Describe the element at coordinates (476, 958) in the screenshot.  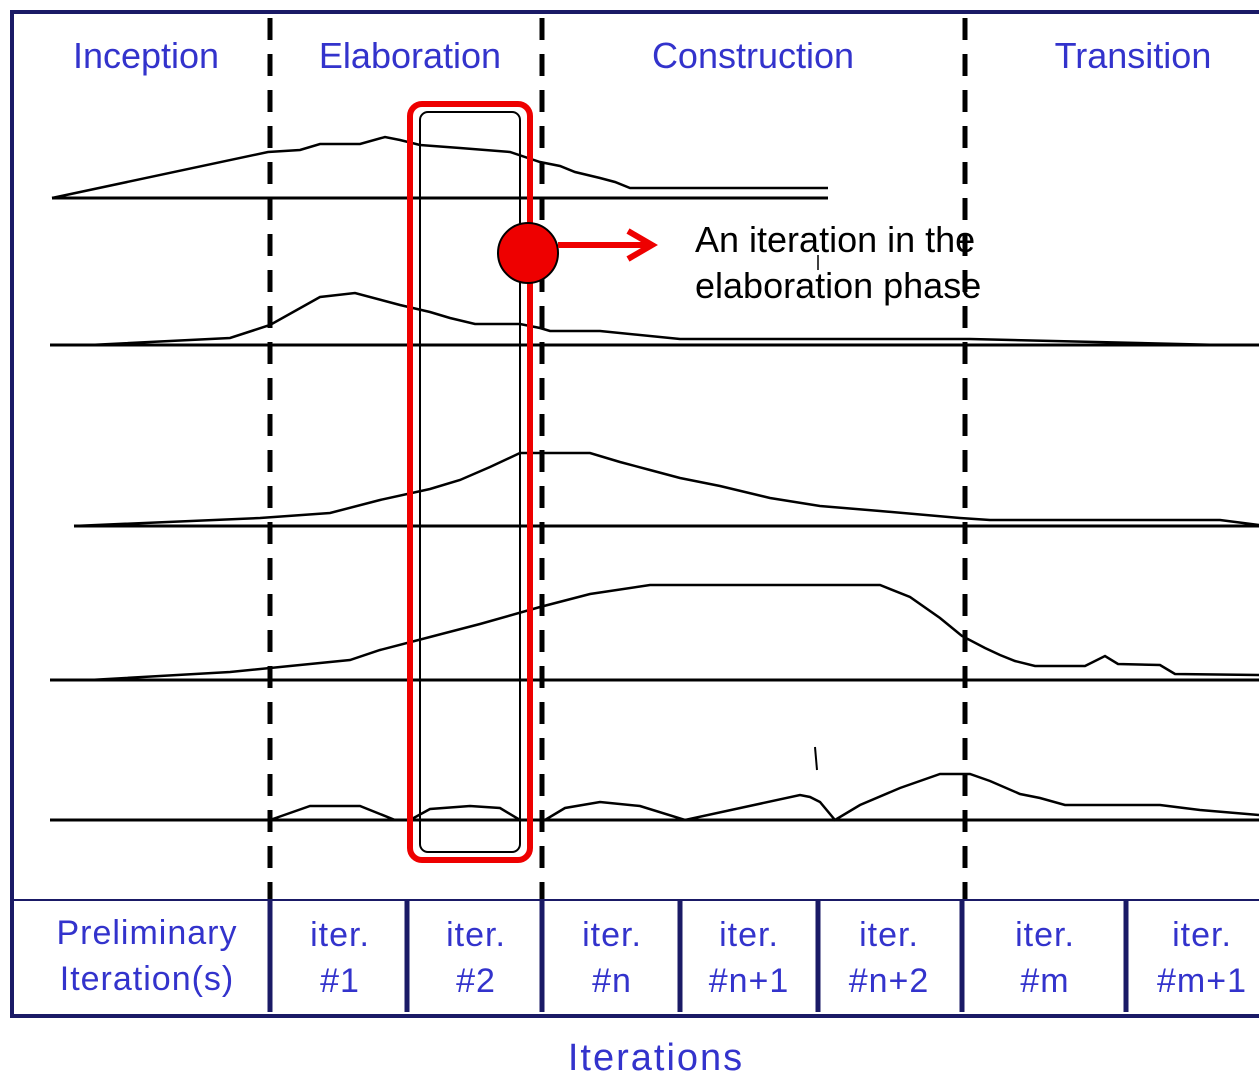
I see `iteration-cell-2: iter. #2` at that location.